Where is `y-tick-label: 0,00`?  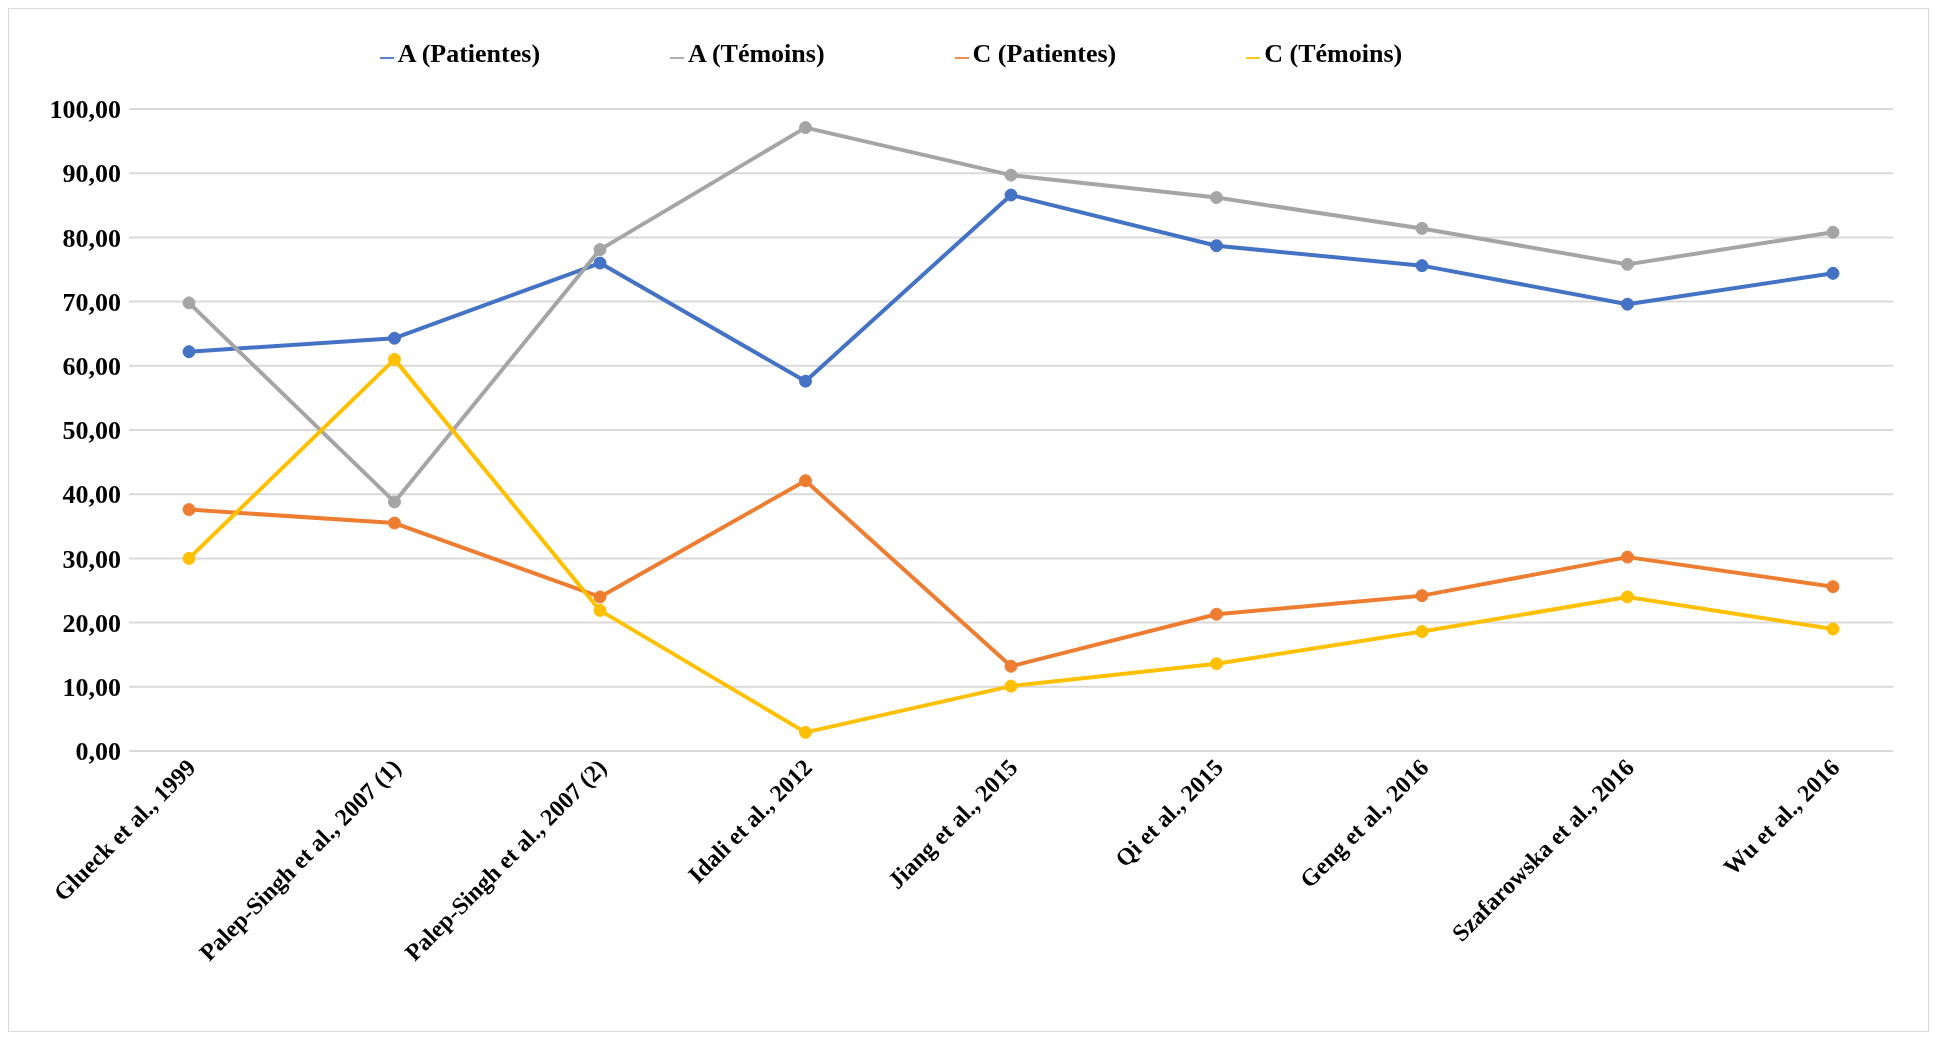
y-tick-label: 0,00 is located at coordinates (98, 752).